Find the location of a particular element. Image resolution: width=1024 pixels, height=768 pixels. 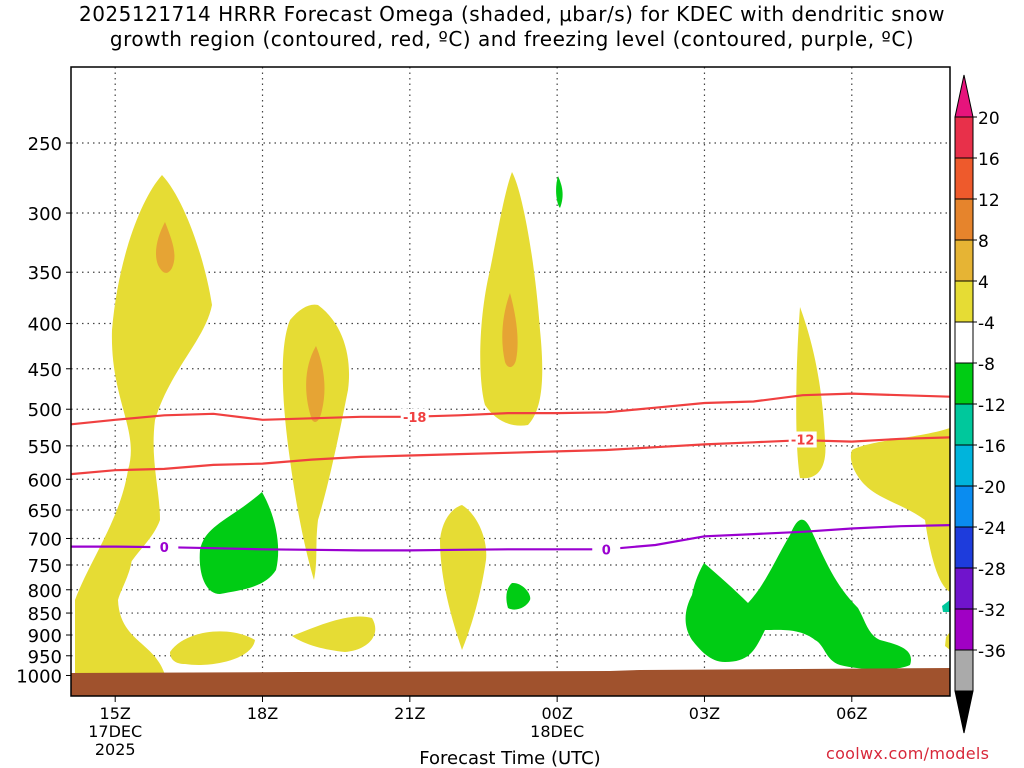

colorbar-label: -8 is located at coordinates (986, 365).